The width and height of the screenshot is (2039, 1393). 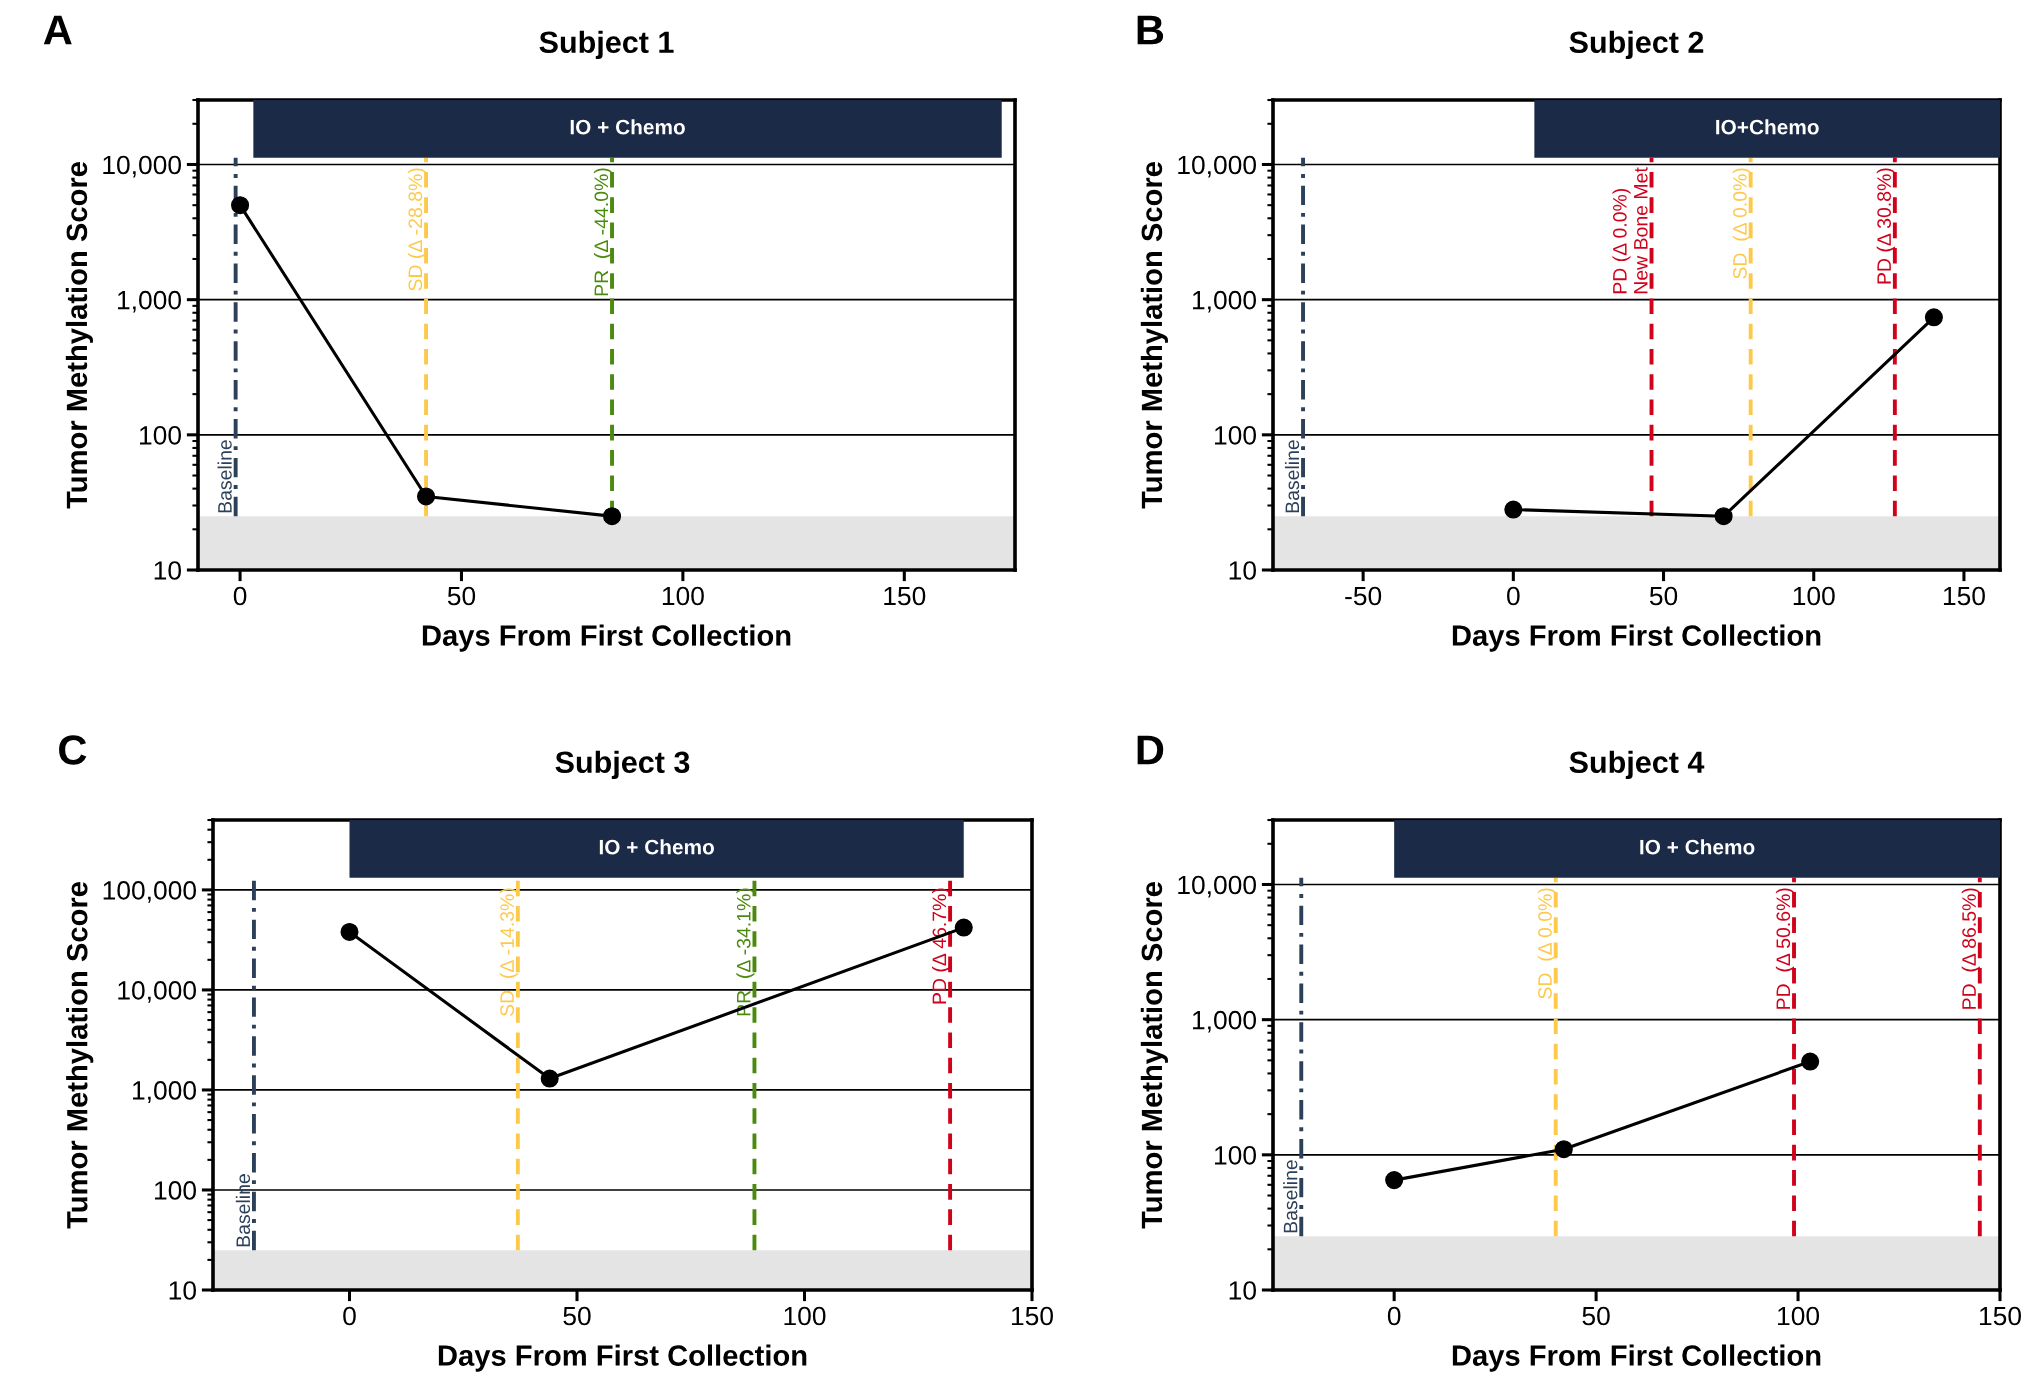 What do you see at coordinates (622, 765) in the screenshot?
I see `chart-title: Subject 3` at bounding box center [622, 765].